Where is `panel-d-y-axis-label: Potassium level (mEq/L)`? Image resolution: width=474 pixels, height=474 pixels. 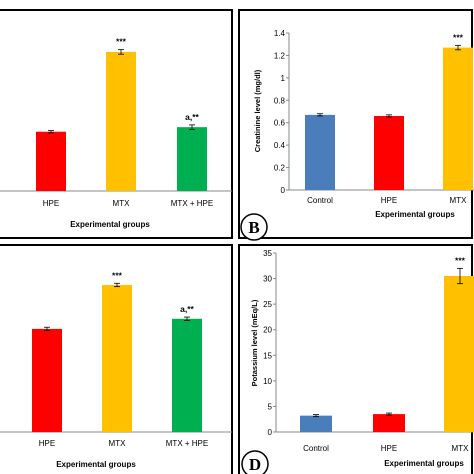 panel-d-y-axis-label: Potassium level (mEq/L) is located at coordinates (254, 342).